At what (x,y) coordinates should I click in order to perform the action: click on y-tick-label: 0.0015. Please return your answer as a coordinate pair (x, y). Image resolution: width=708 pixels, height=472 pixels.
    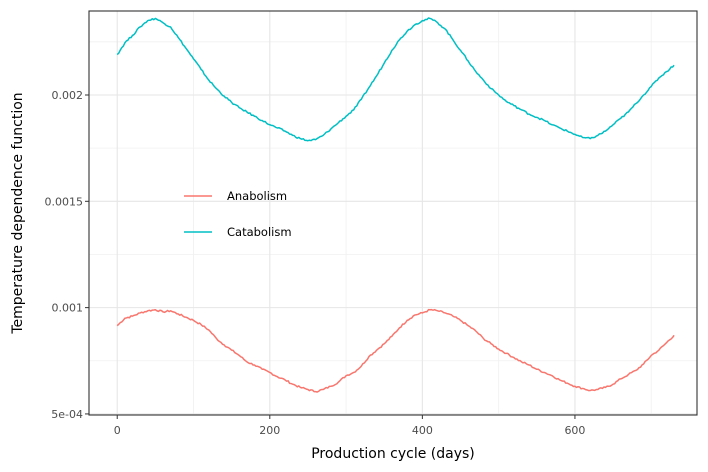
    Looking at the image, I should click on (64, 201).